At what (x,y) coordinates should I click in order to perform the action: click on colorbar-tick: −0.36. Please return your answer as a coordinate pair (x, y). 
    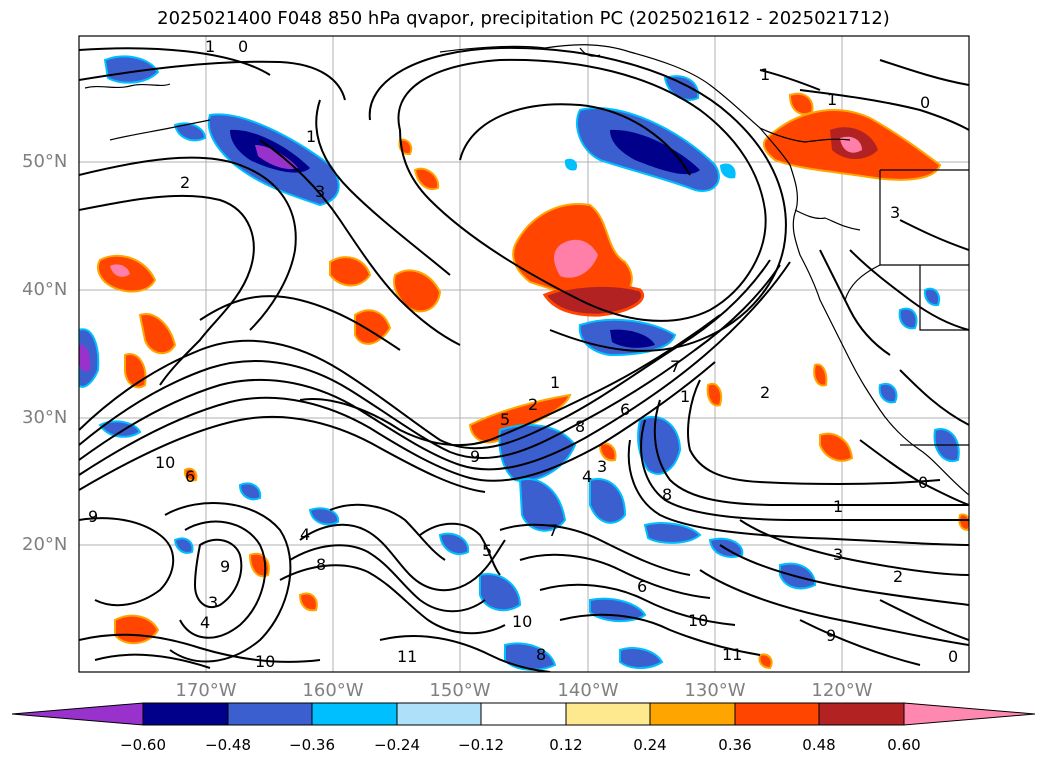
    Looking at the image, I should click on (312, 745).